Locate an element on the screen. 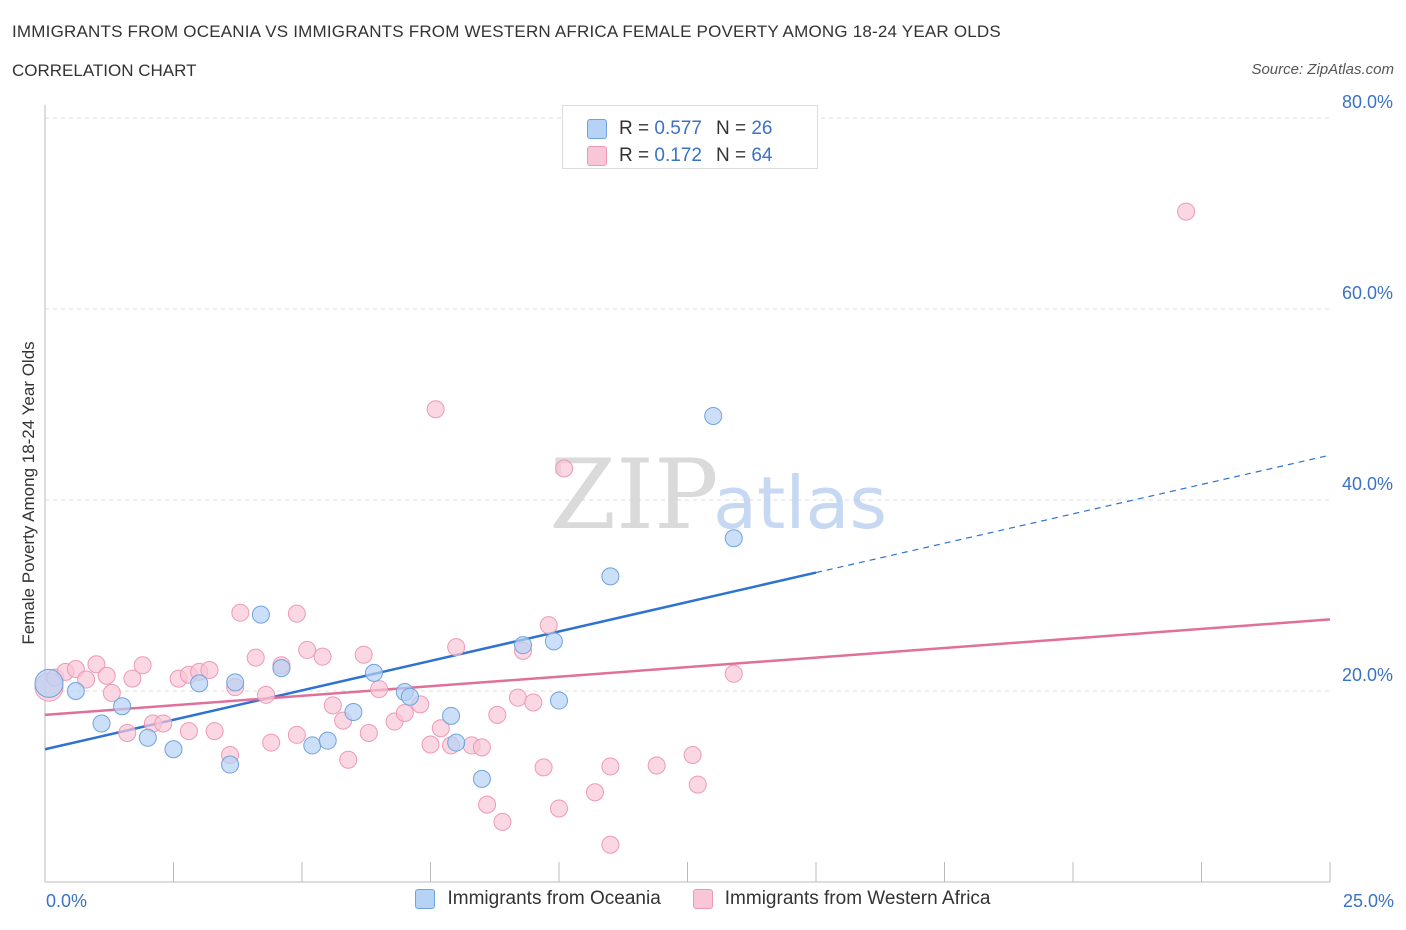  legend-item-oceania: Immigrants from Oceania is located at coordinates (538, 899).